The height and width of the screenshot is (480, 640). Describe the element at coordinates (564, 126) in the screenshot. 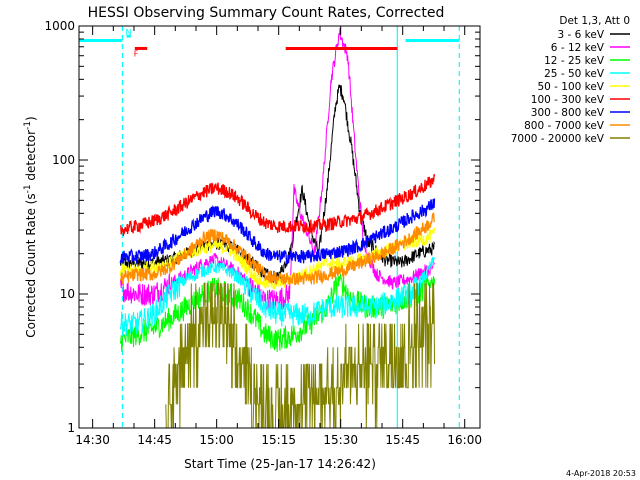

I see `legend-label: 800 - 7000 keV` at that location.